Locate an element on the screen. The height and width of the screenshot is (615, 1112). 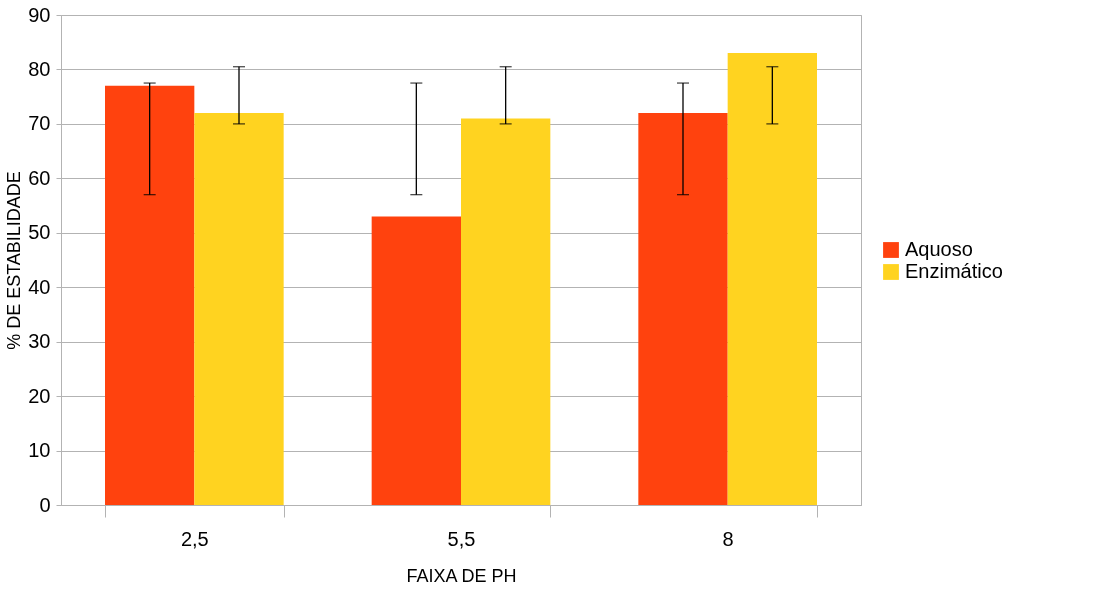
y-tick-label: 0 is located at coordinates (45, 504).